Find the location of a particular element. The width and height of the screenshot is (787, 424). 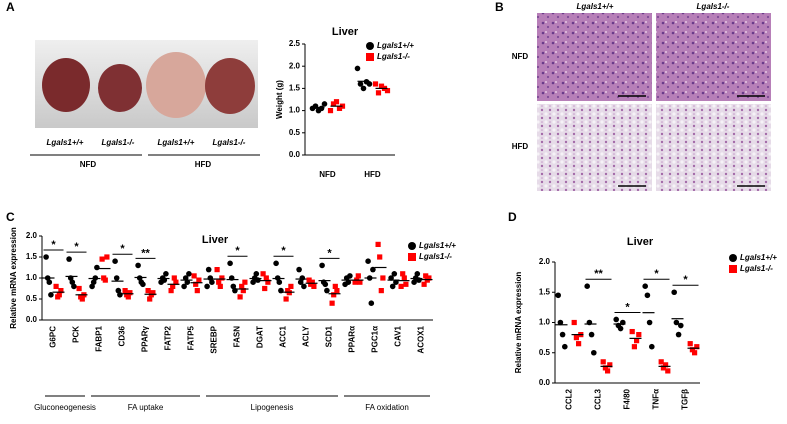

chart-title: Liver is located at coordinates (215, 240).